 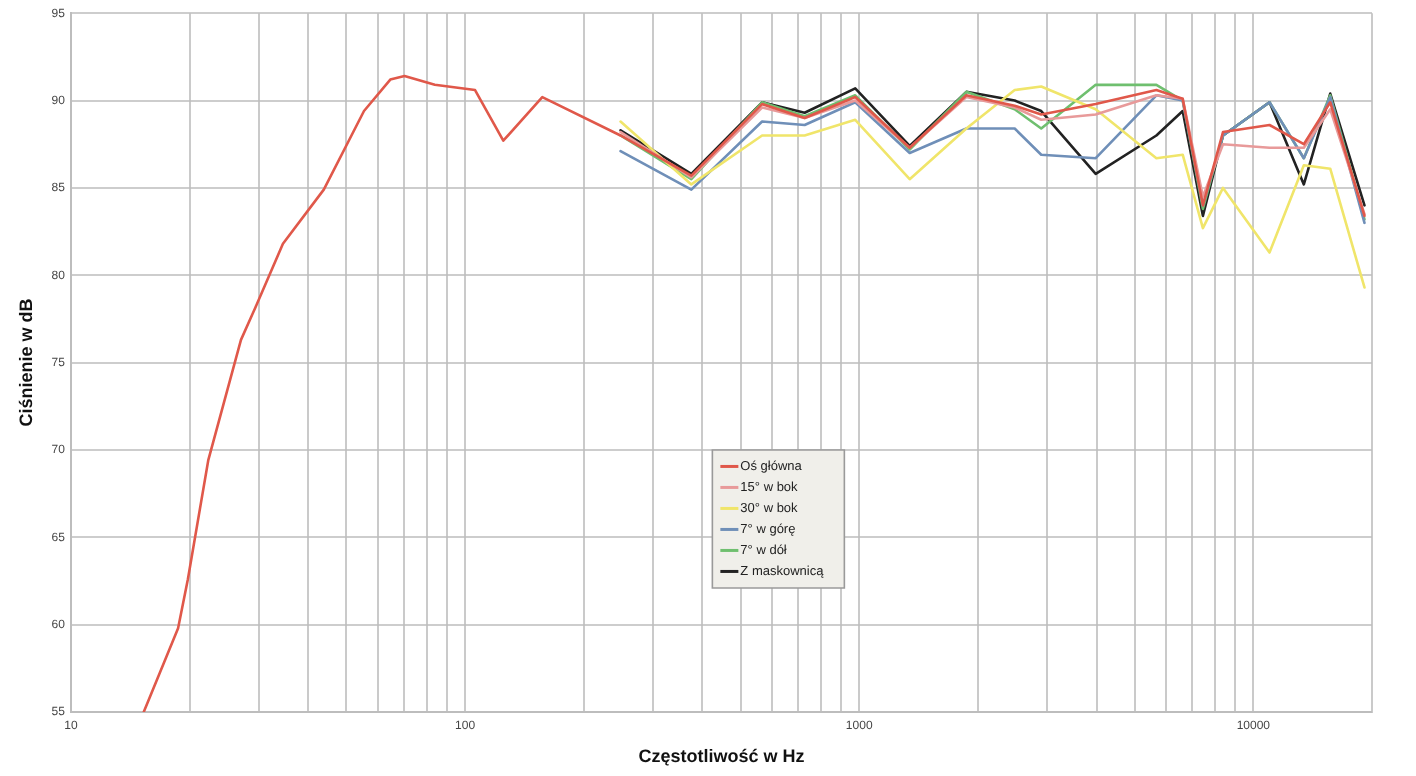 I want to click on y-axis-title: Ciśnienie w dB, so click(x=25, y=362).